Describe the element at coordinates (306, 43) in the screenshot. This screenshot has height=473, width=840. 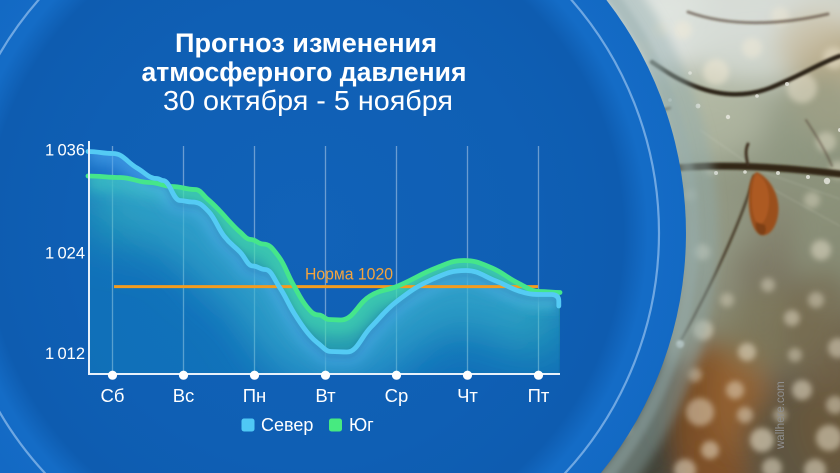
I see `svg-text: Прогноз изменения` at that location.